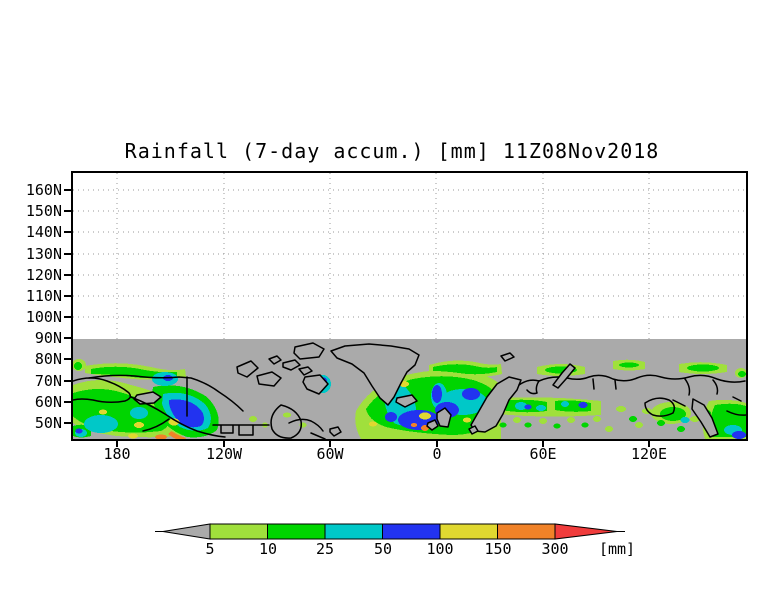 The width and height of the screenshot is (784, 612). I want to click on coast-alaska-peninsula, so click(156, 425).